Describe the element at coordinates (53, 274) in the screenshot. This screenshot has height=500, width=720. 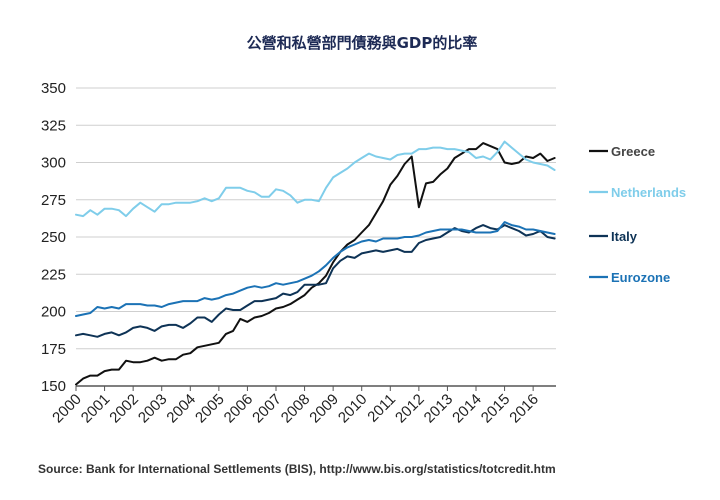
I see `y-tick-label: 225` at that location.